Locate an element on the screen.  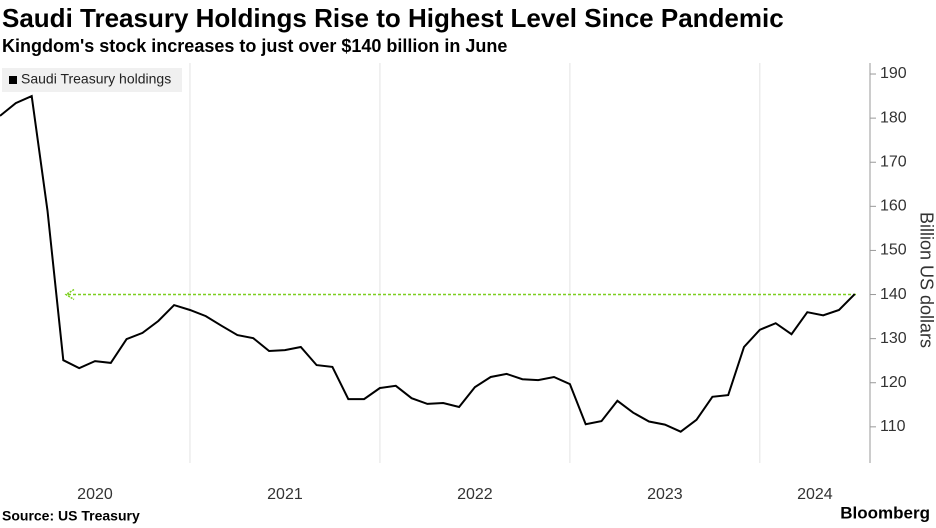
reference-arrow is located at coordinates (69, 294).